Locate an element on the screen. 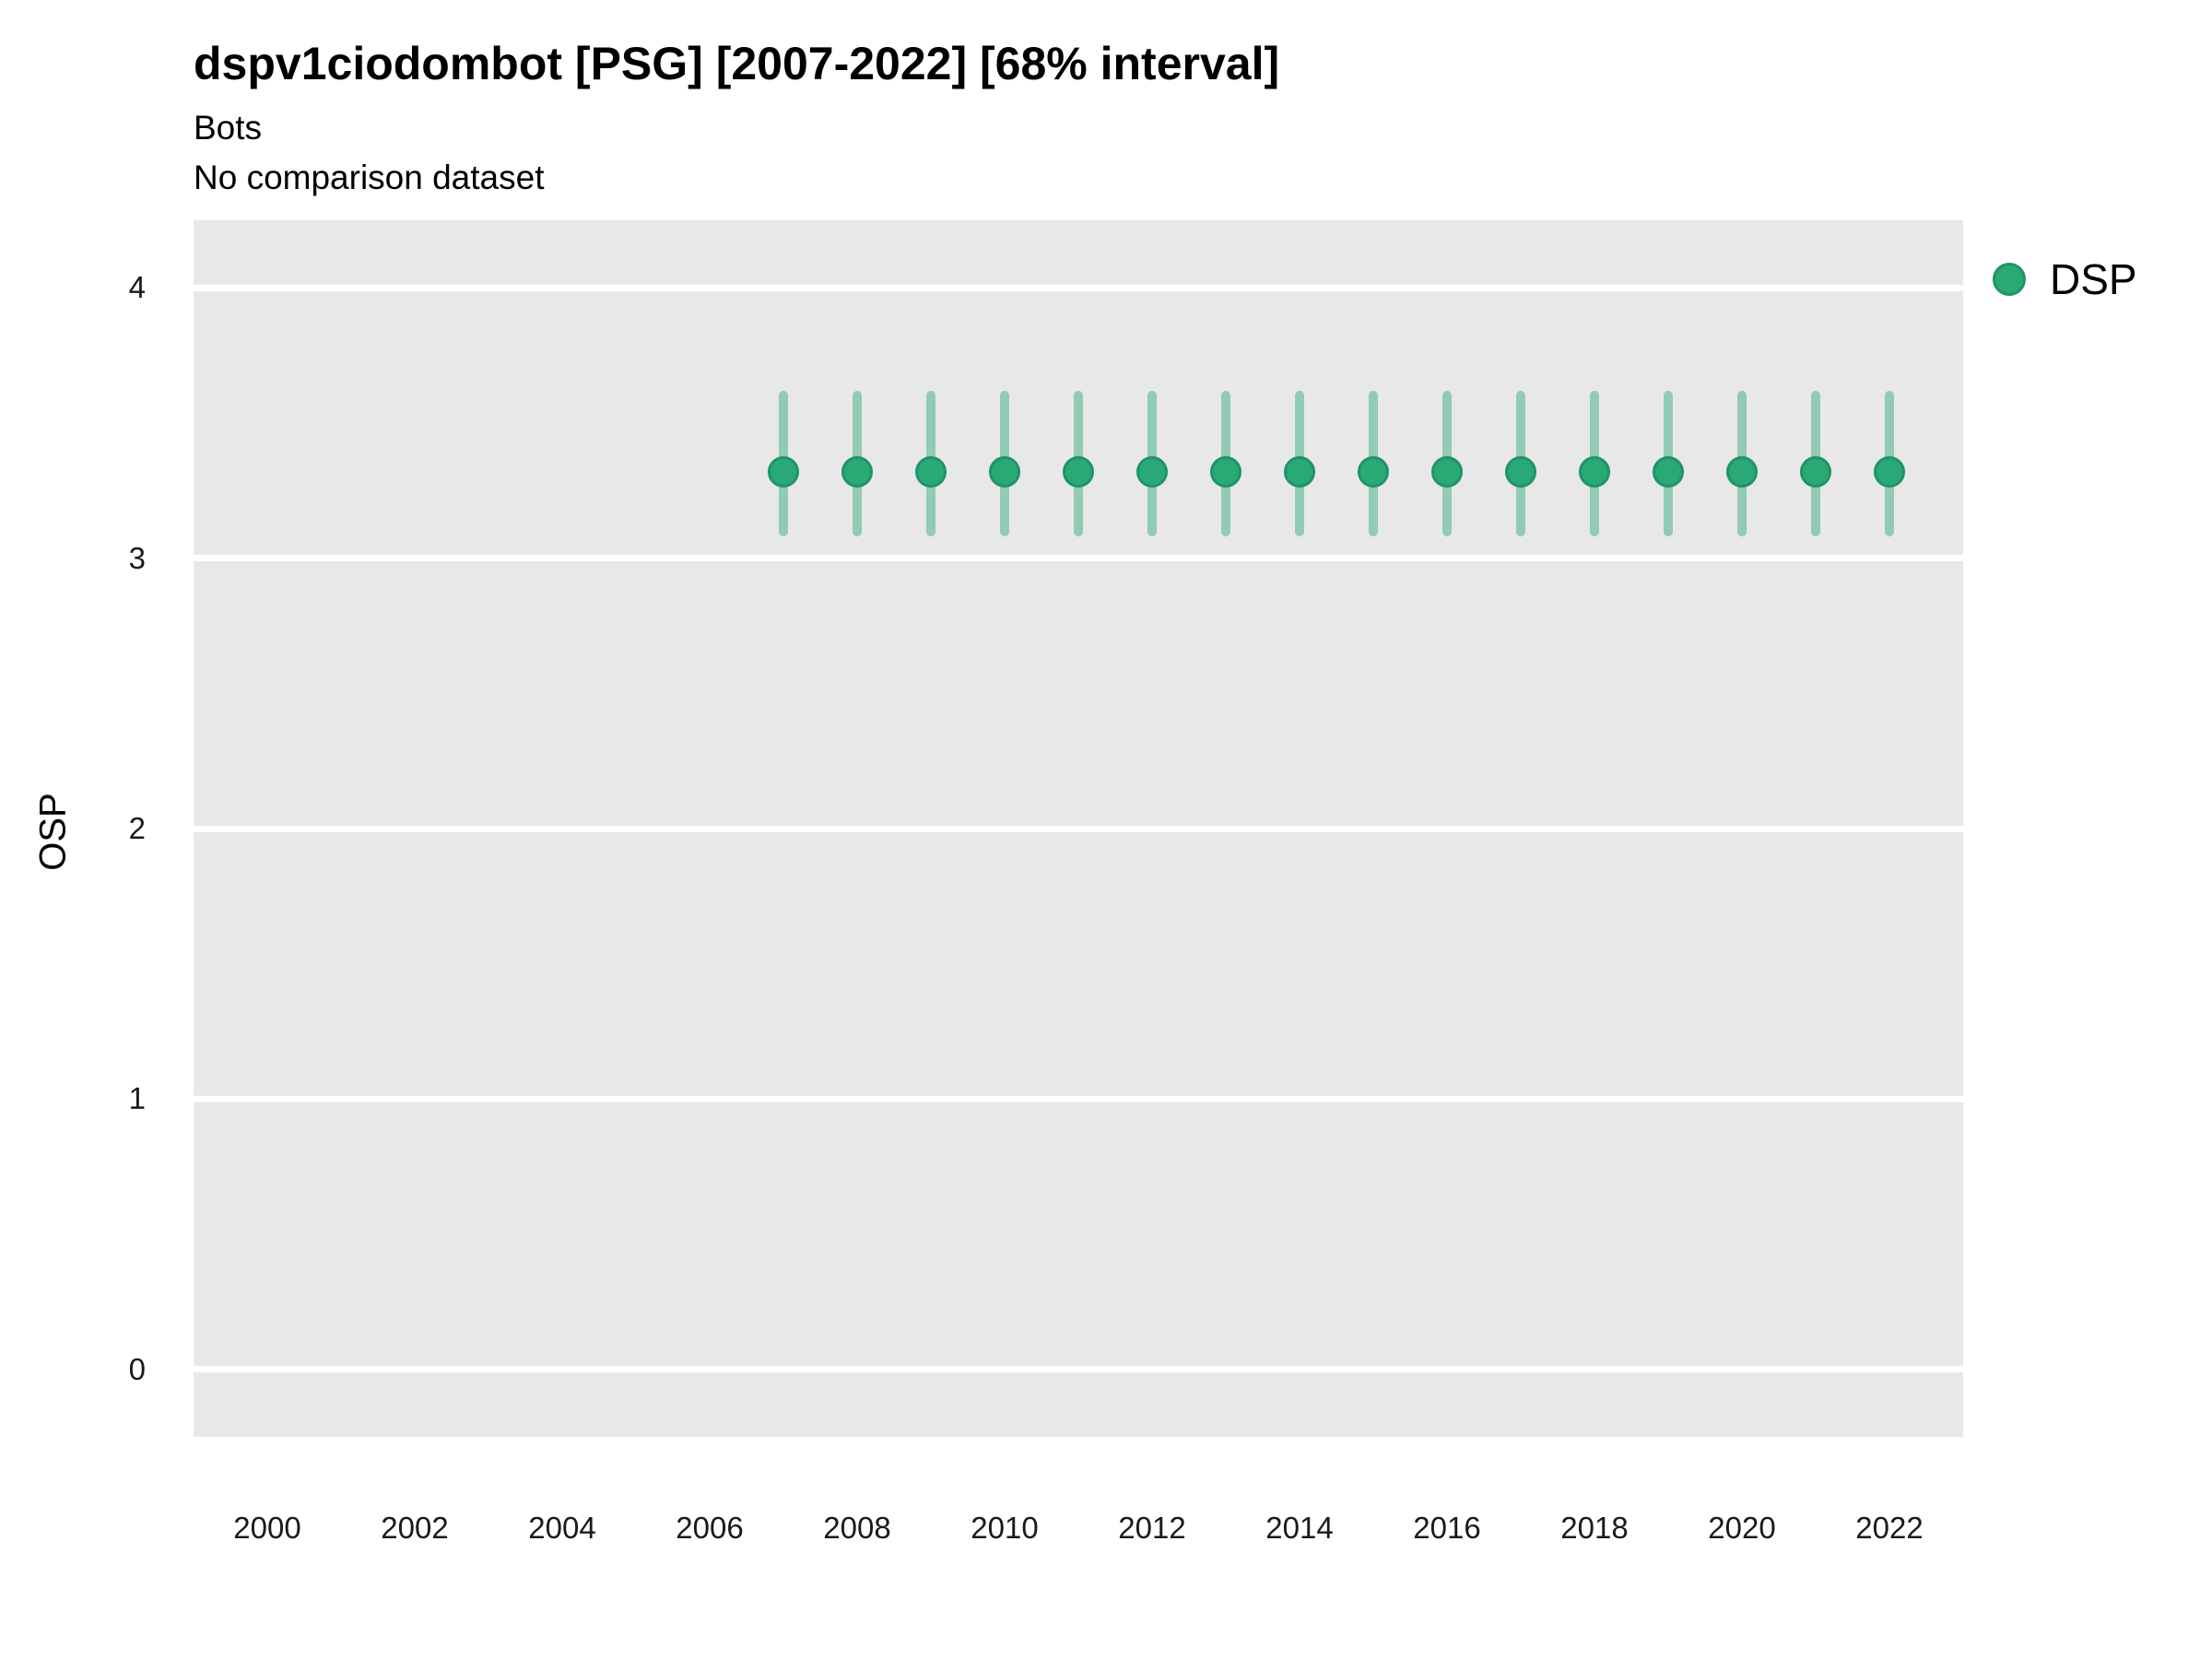 The image size is (2212, 1659). legend: DSP is located at coordinates (2065, 279).